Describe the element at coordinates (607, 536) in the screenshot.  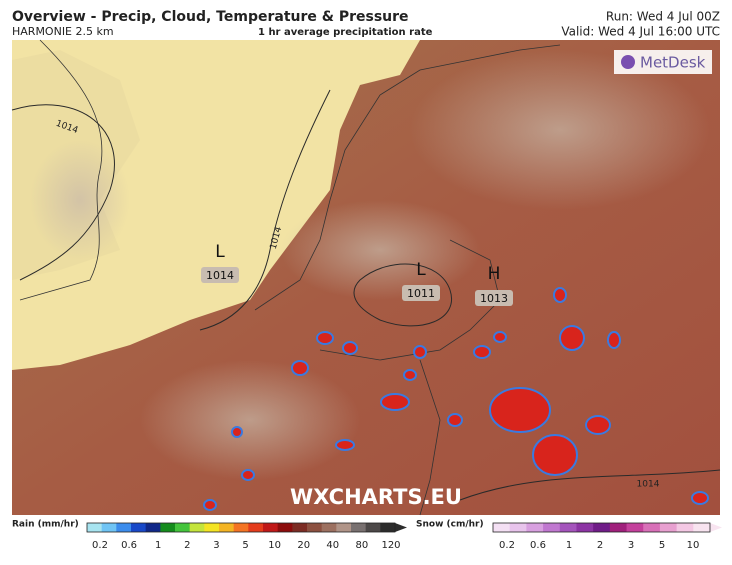
I see `snow-colorbar: 0.2 0.6 1 2 3 5 10` at that location.